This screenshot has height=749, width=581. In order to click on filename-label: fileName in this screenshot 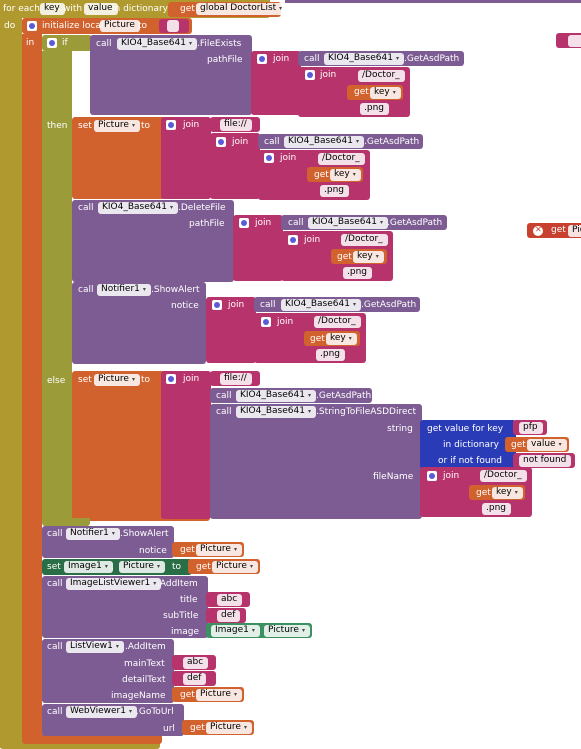, I will do `click(393, 477)`.